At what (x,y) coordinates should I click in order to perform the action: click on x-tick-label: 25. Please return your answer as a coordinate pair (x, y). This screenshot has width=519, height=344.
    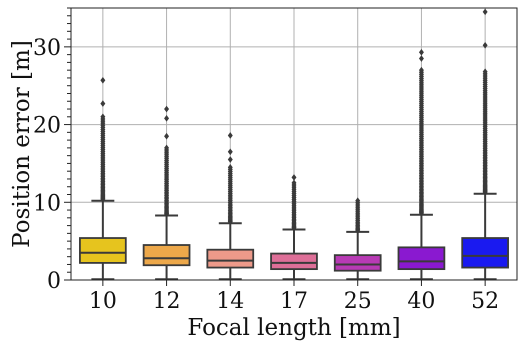
    Looking at the image, I should click on (358, 301).